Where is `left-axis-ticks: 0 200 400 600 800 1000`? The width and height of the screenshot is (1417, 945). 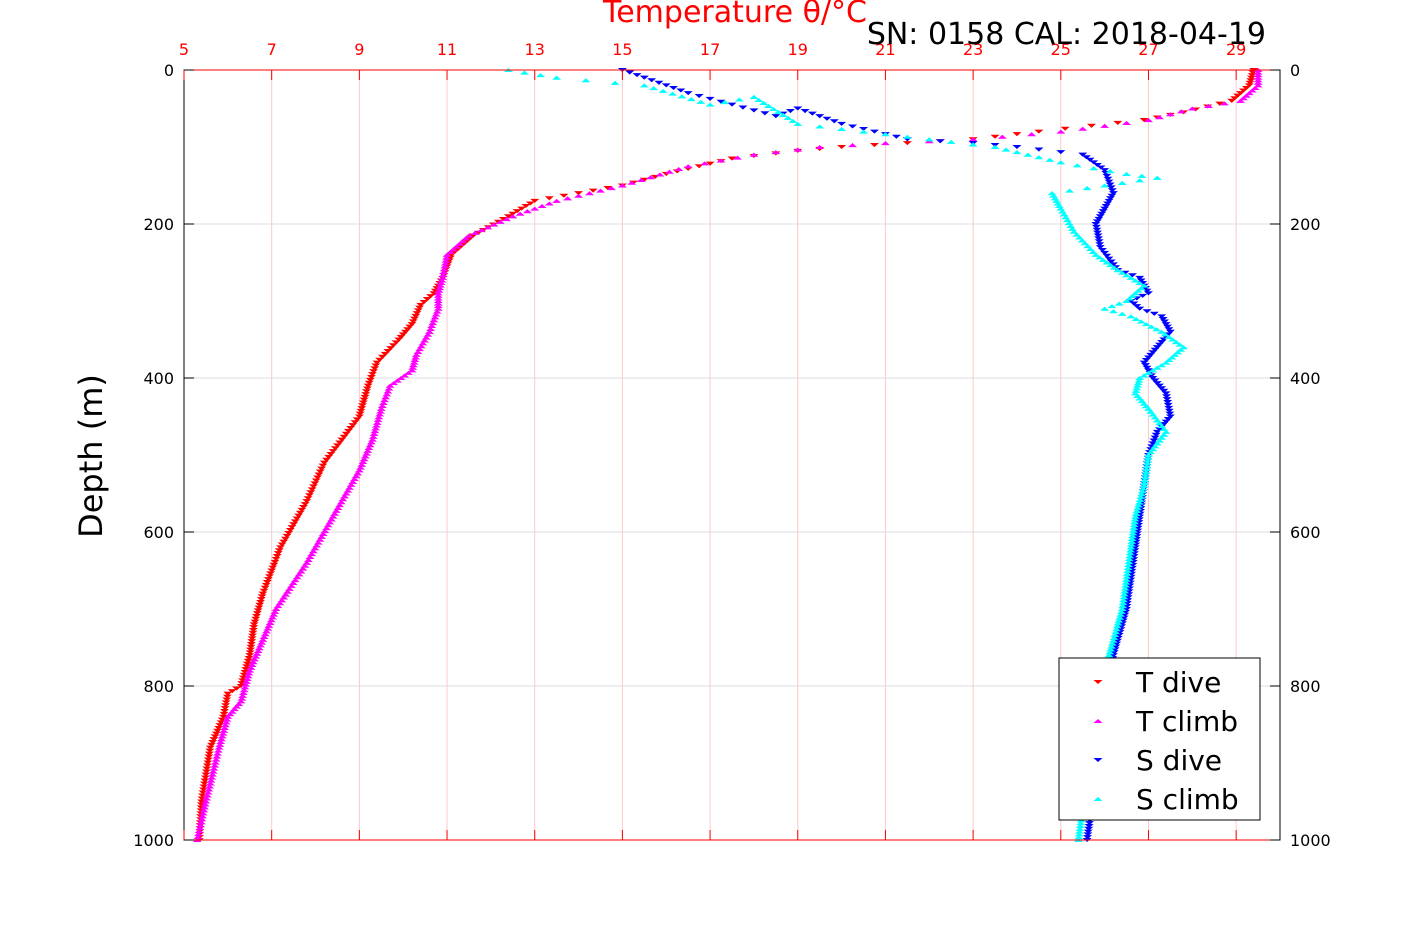
left-axis-ticks: 0 200 400 600 800 1000 is located at coordinates (163, 455).